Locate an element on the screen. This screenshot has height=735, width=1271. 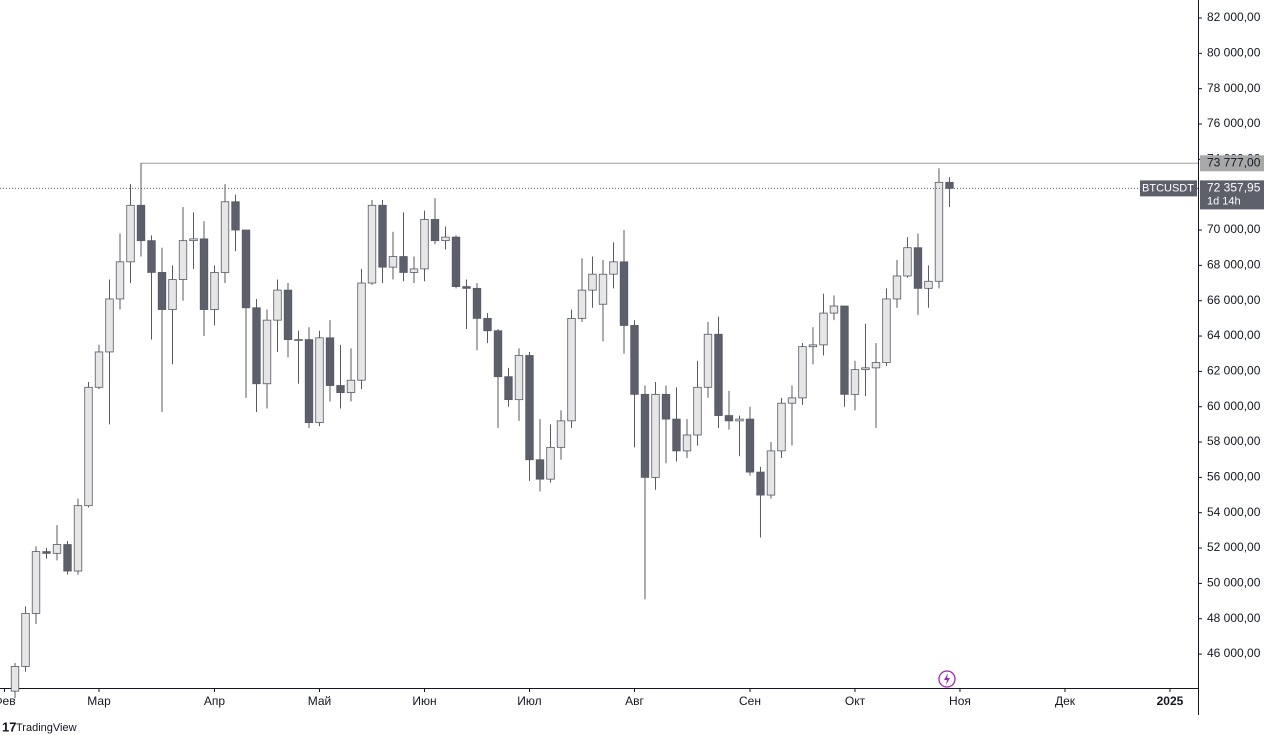
icon-ring is located at coordinates (947, 679).